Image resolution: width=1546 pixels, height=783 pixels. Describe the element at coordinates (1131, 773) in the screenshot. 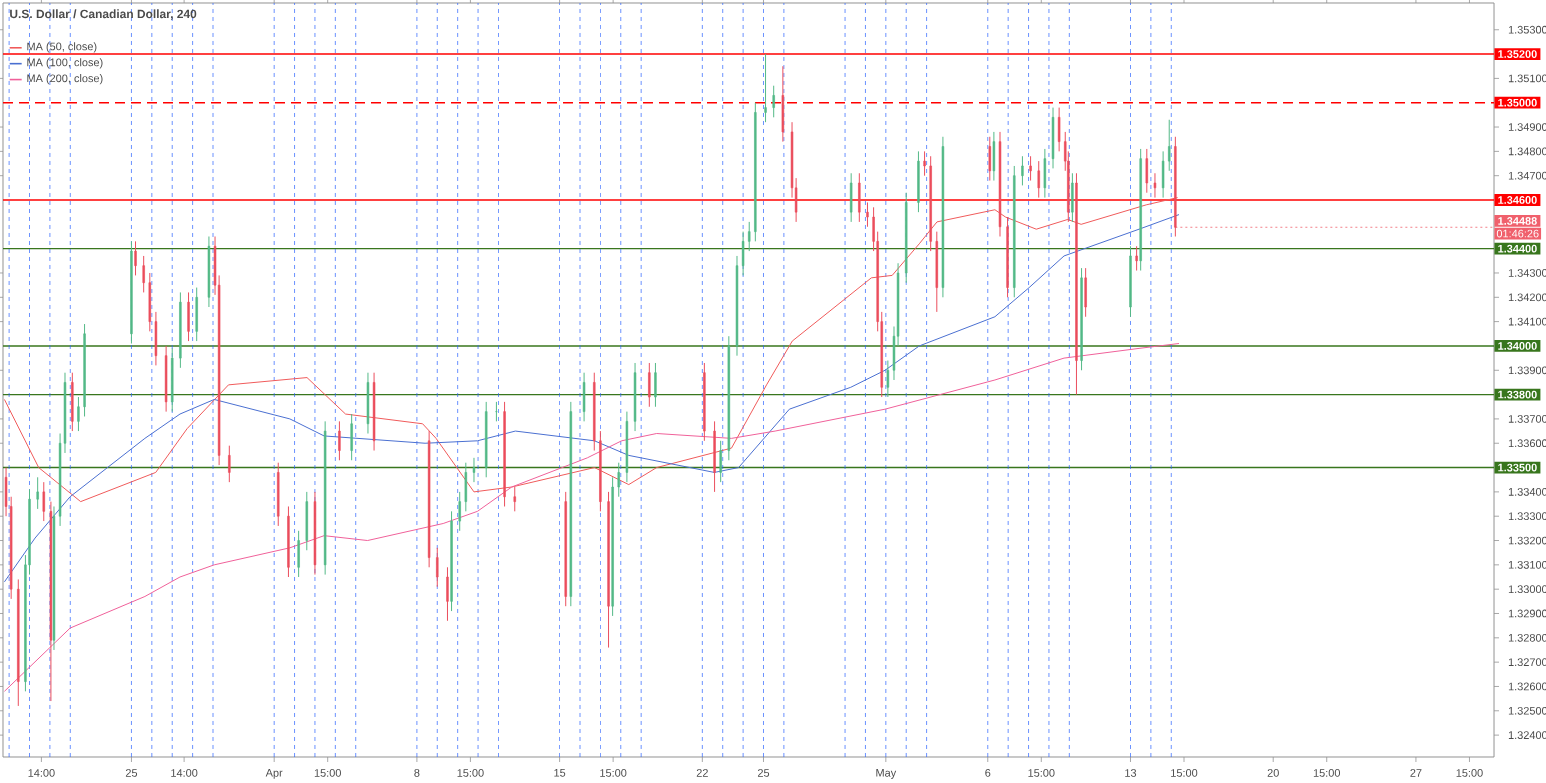

I see `x-tick-label: 13` at that location.